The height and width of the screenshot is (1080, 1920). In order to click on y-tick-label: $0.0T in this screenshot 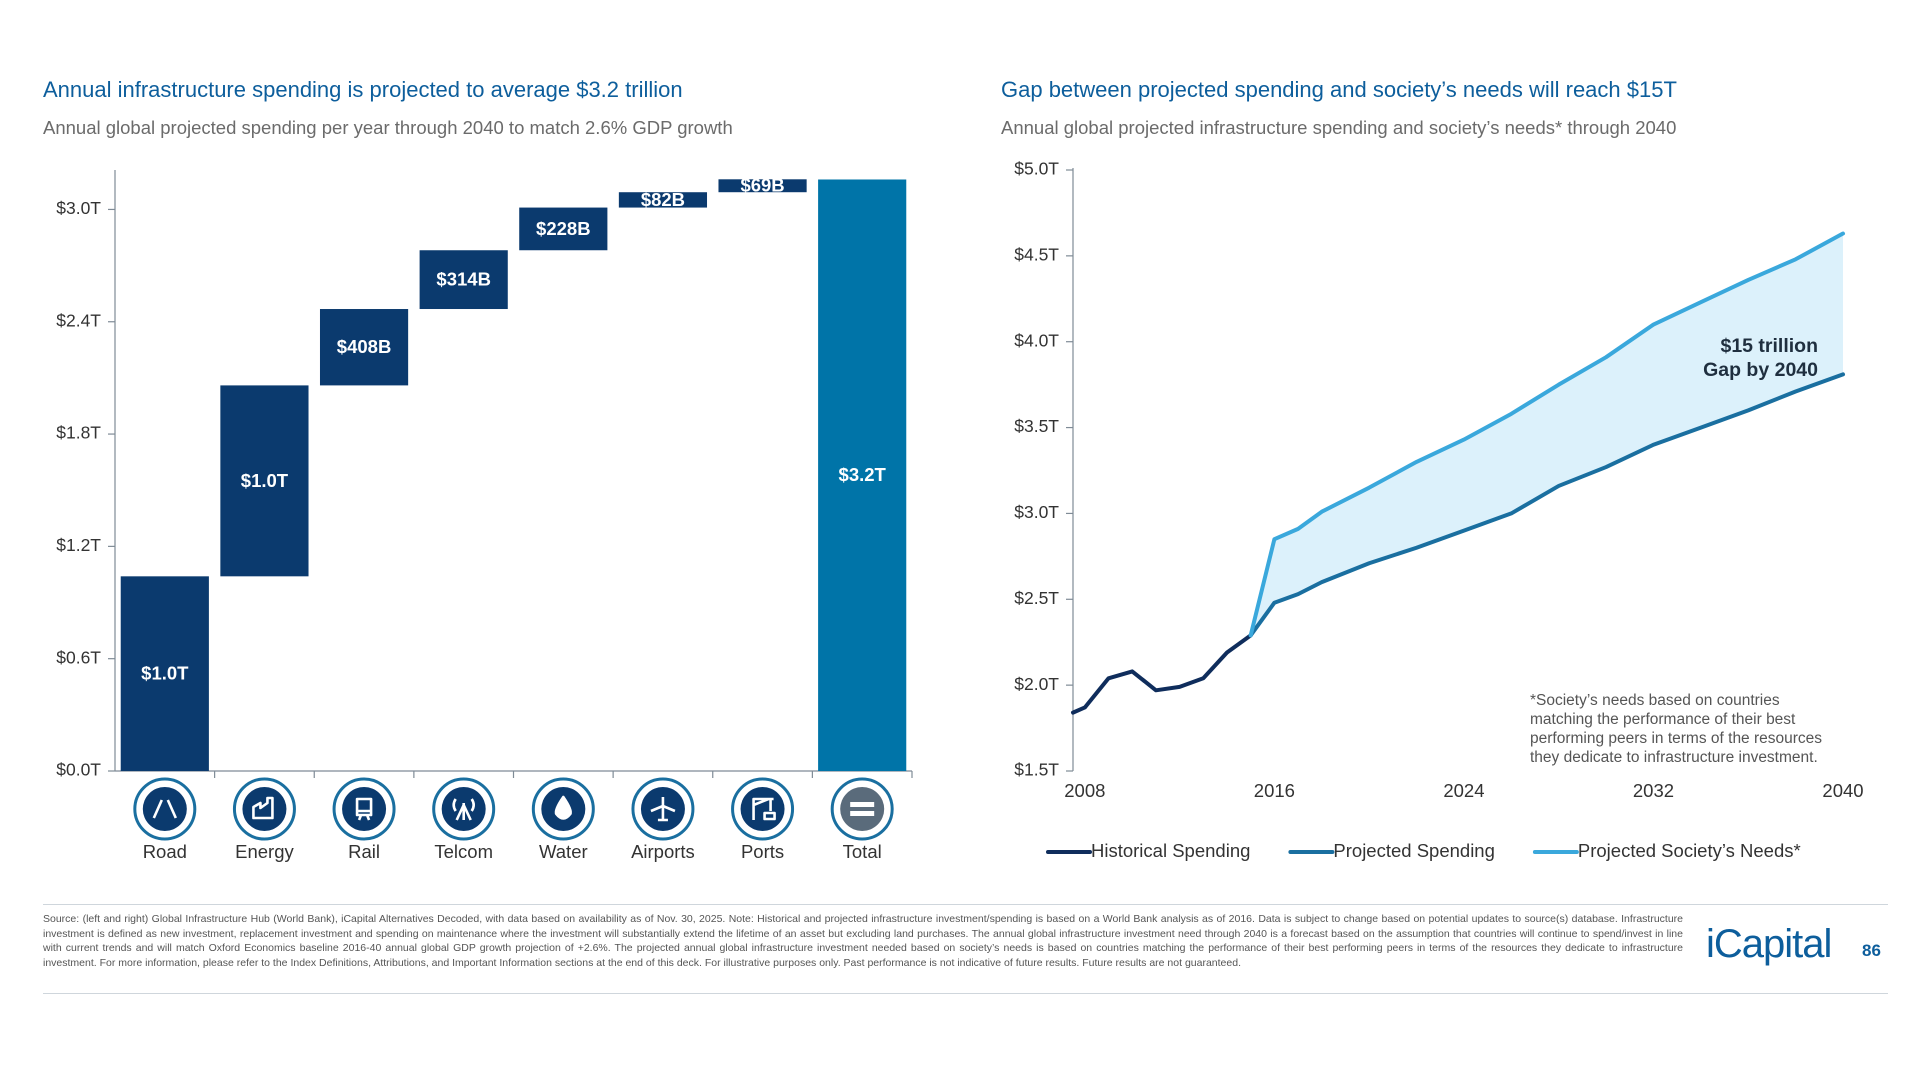, I will do `click(78, 770)`.